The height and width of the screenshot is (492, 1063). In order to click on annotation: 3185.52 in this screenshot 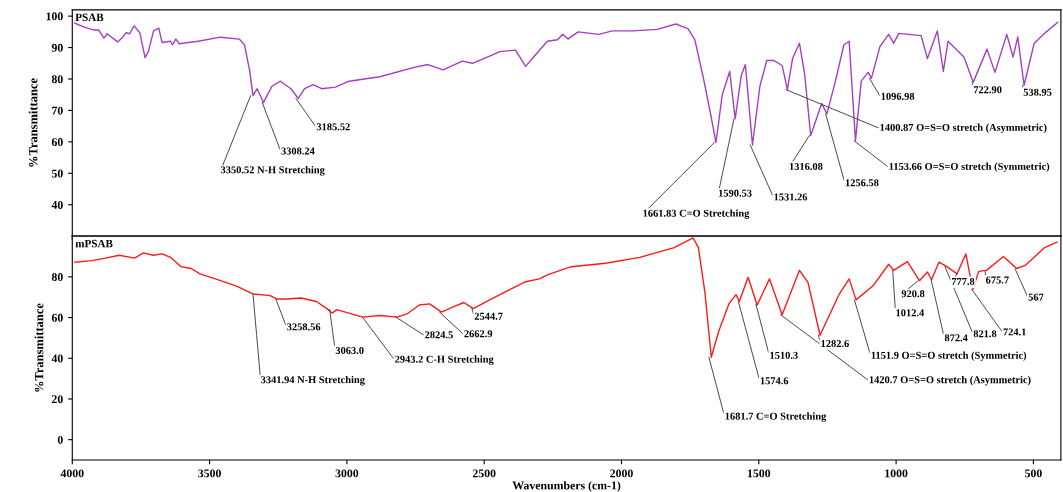, I will do `click(333, 127)`.